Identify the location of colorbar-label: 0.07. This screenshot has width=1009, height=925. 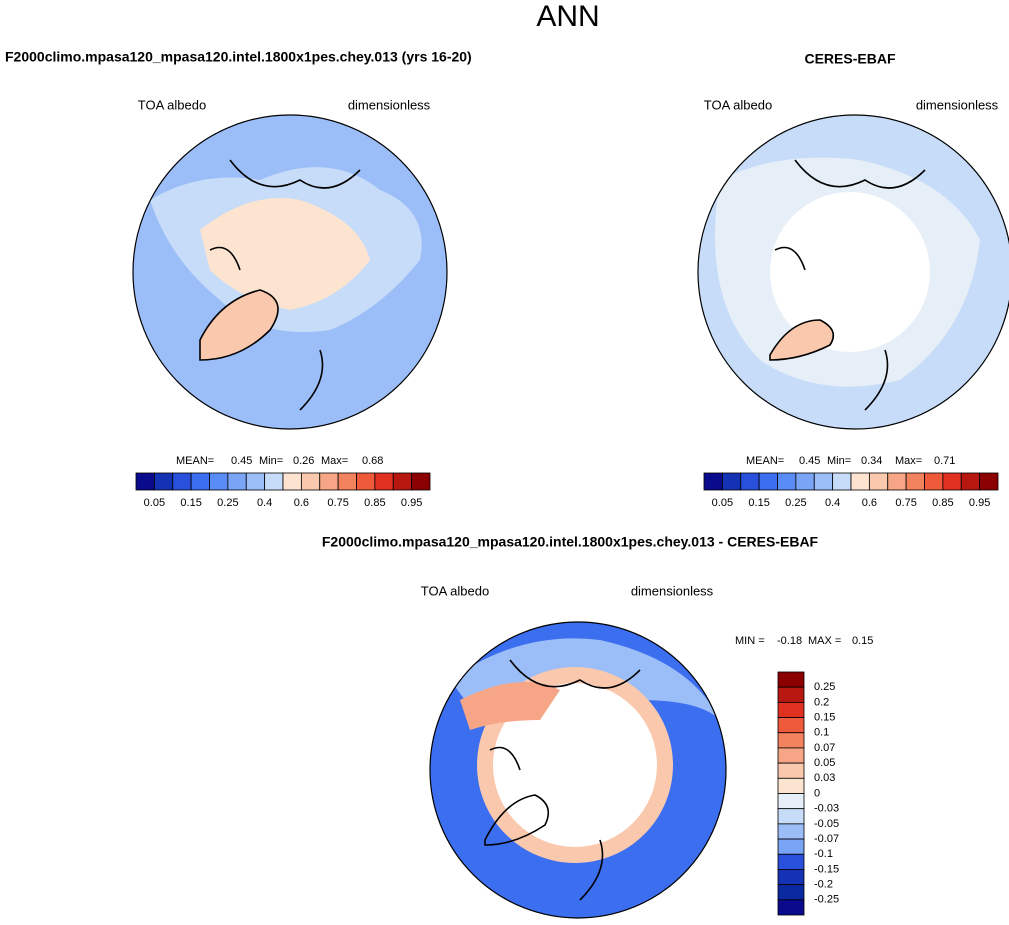
(824, 748).